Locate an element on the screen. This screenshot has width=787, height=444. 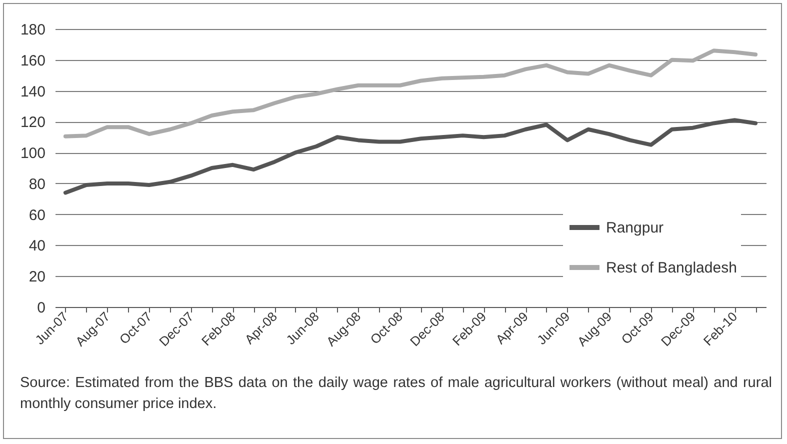
y-tick-label: 80 is located at coordinates (37, 184).